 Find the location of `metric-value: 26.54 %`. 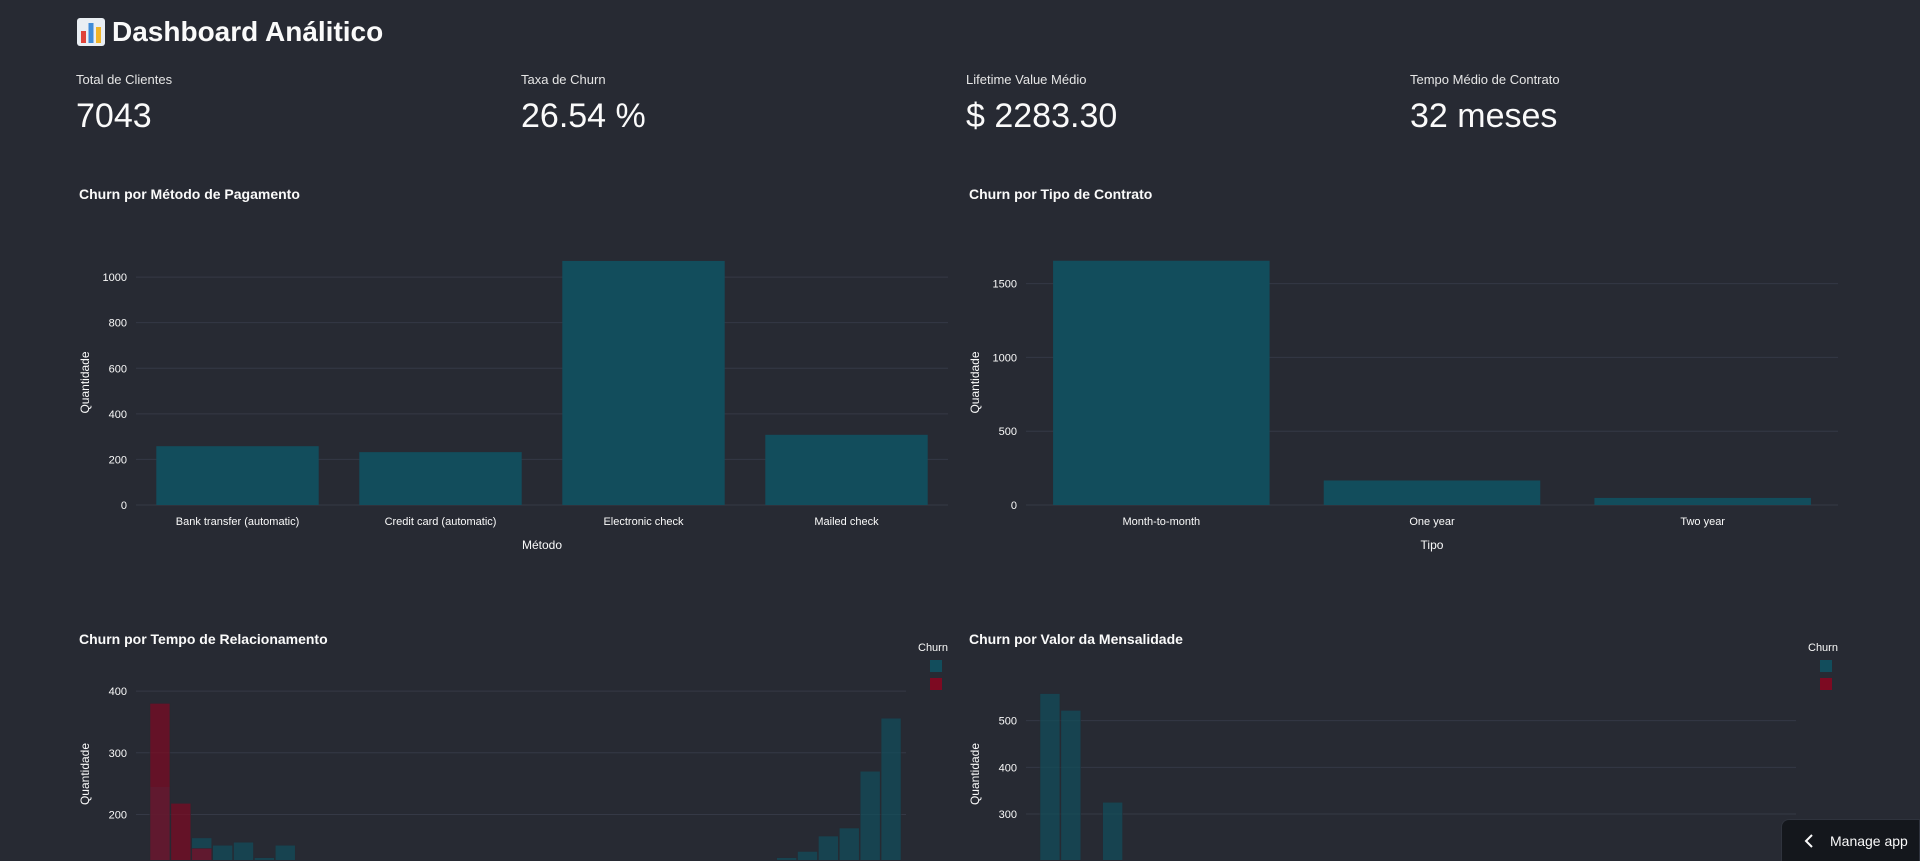

metric-value: 26.54 % is located at coordinates (583, 116).